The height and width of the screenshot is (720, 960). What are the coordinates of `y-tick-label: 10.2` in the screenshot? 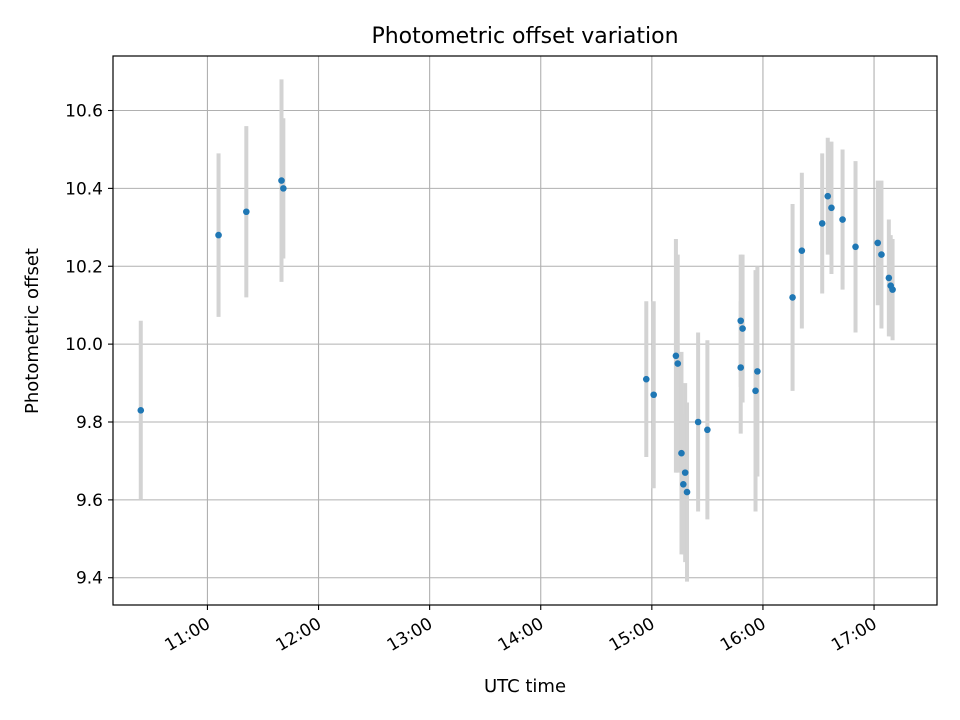 It's located at (84, 267).